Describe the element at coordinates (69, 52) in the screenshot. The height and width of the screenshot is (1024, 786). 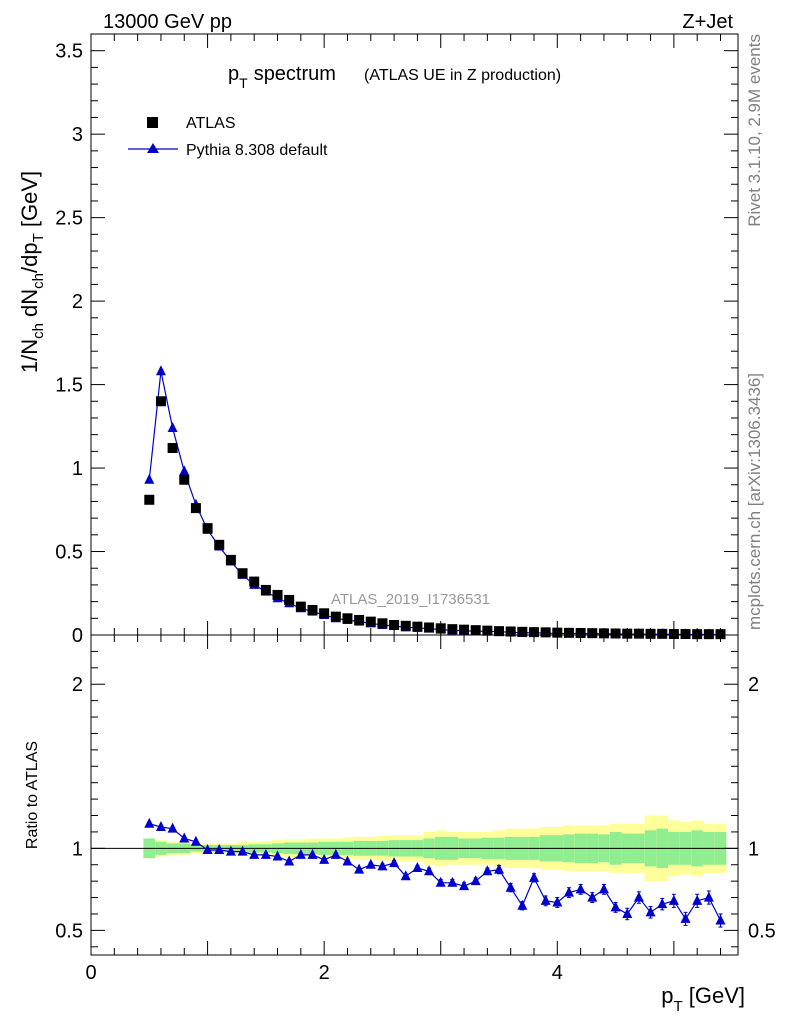
I see `main-y-tick-label: 3.5` at that location.